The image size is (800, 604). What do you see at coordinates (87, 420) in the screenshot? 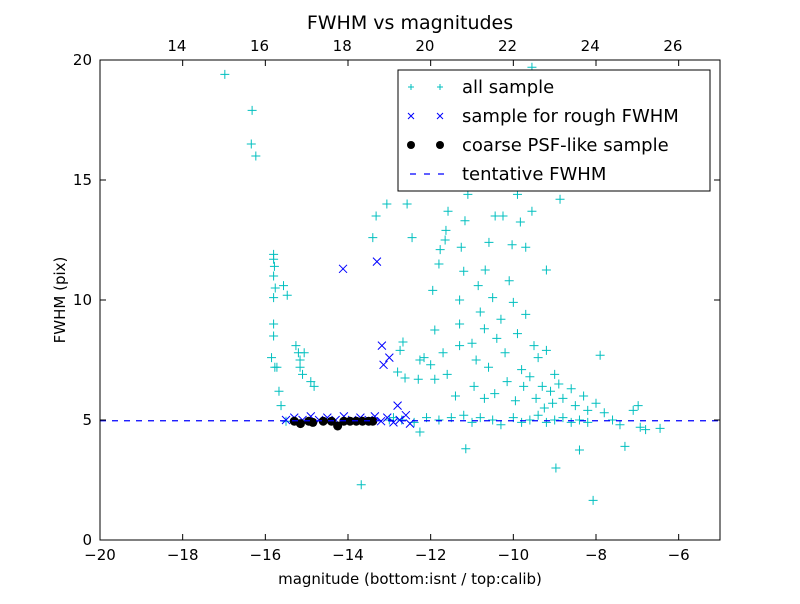
I see `y-tick-label: 5` at bounding box center [87, 420].